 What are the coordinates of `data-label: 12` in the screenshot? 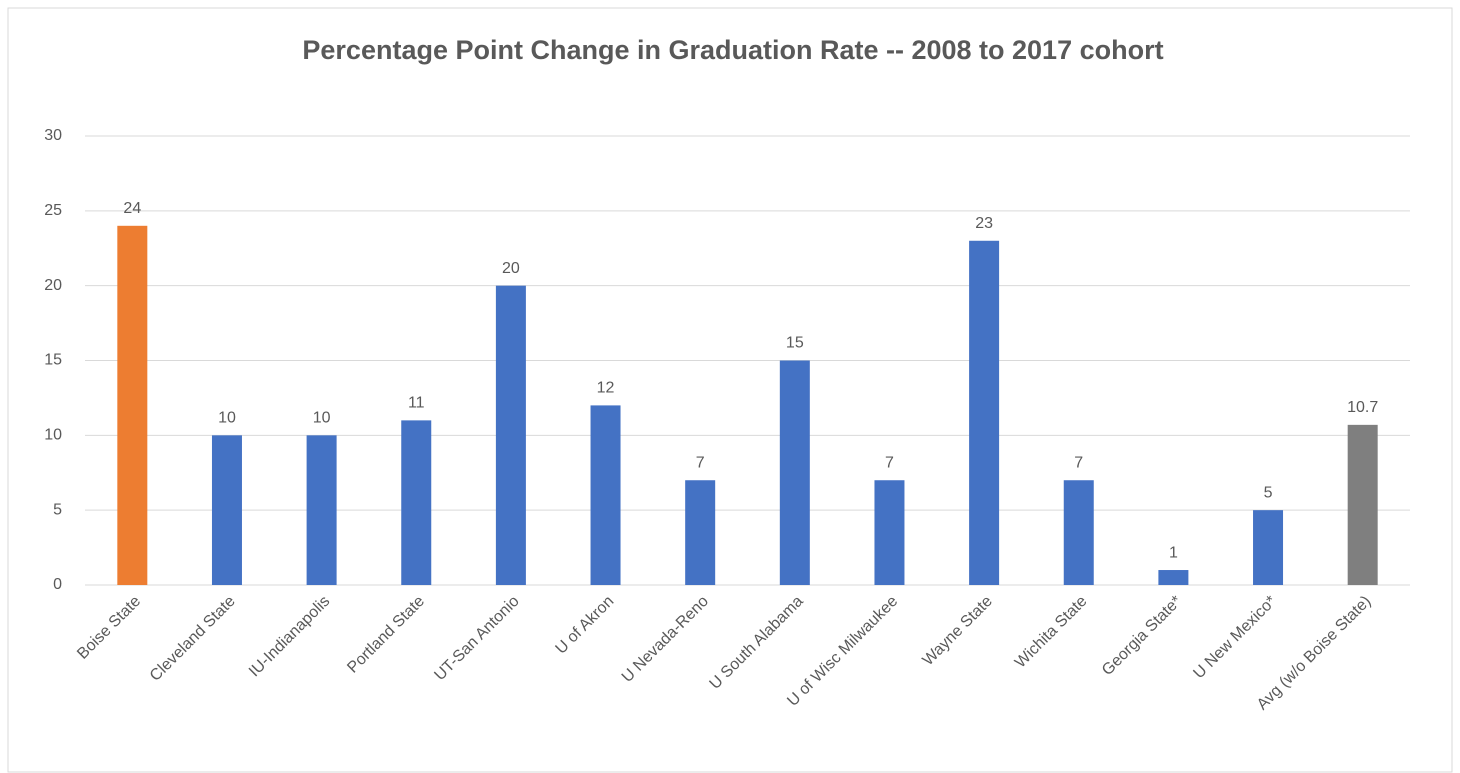 It's located at (606, 388).